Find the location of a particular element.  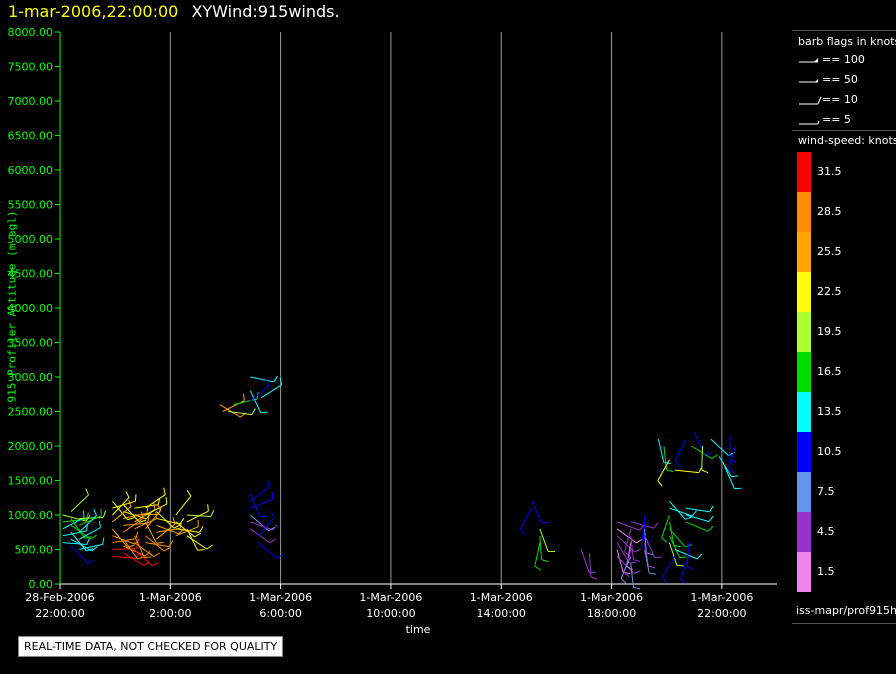

y-tick-label: 4000.00 is located at coordinates (31, 308).